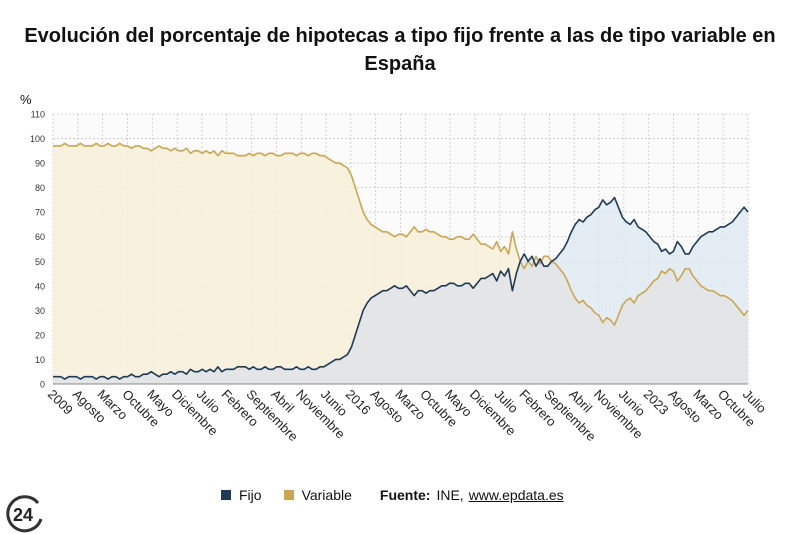 The image size is (800, 534). What do you see at coordinates (40, 213) in the screenshot?
I see `y-tick-label: 70` at bounding box center [40, 213].